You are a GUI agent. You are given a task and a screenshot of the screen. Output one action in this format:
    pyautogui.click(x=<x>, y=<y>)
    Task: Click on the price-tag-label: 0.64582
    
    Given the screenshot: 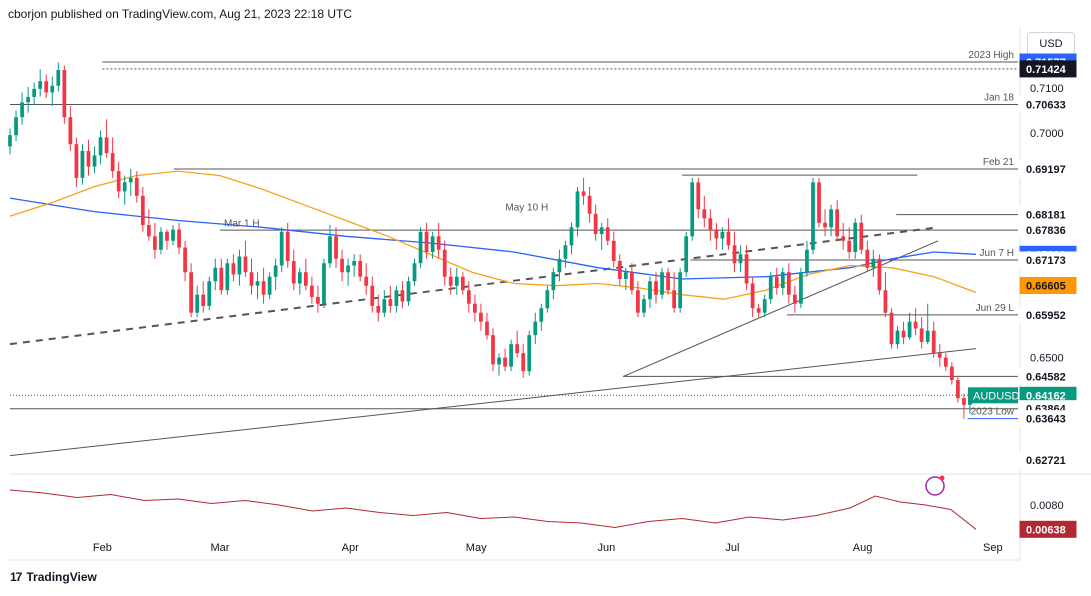 What is the action you would take?
    pyautogui.click(x=1046, y=377)
    